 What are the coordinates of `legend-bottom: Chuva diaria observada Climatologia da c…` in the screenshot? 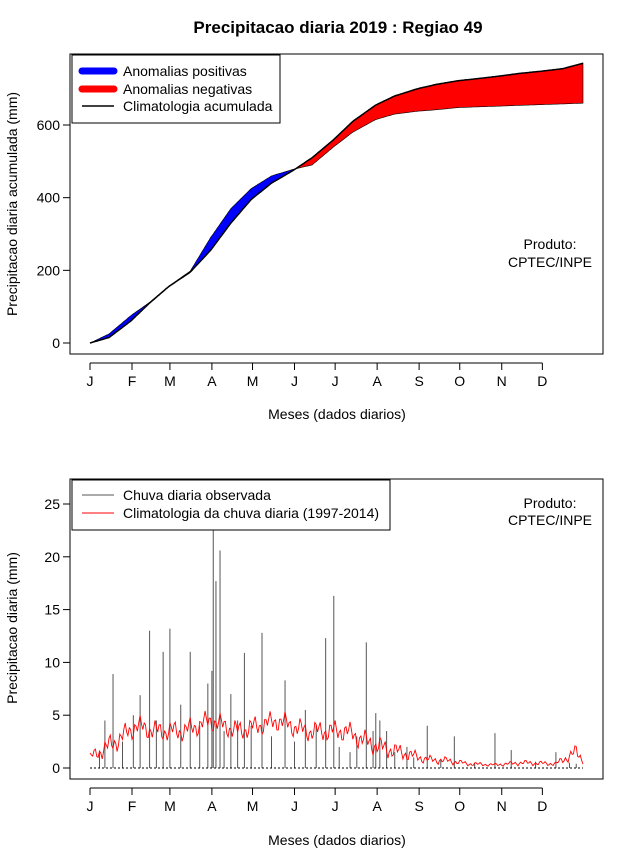 It's located at (231, 505).